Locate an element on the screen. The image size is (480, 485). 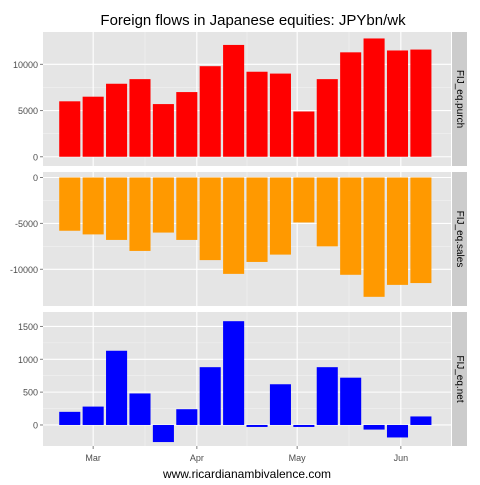
y-tick-label: -10000 is located at coordinates (24, 270).